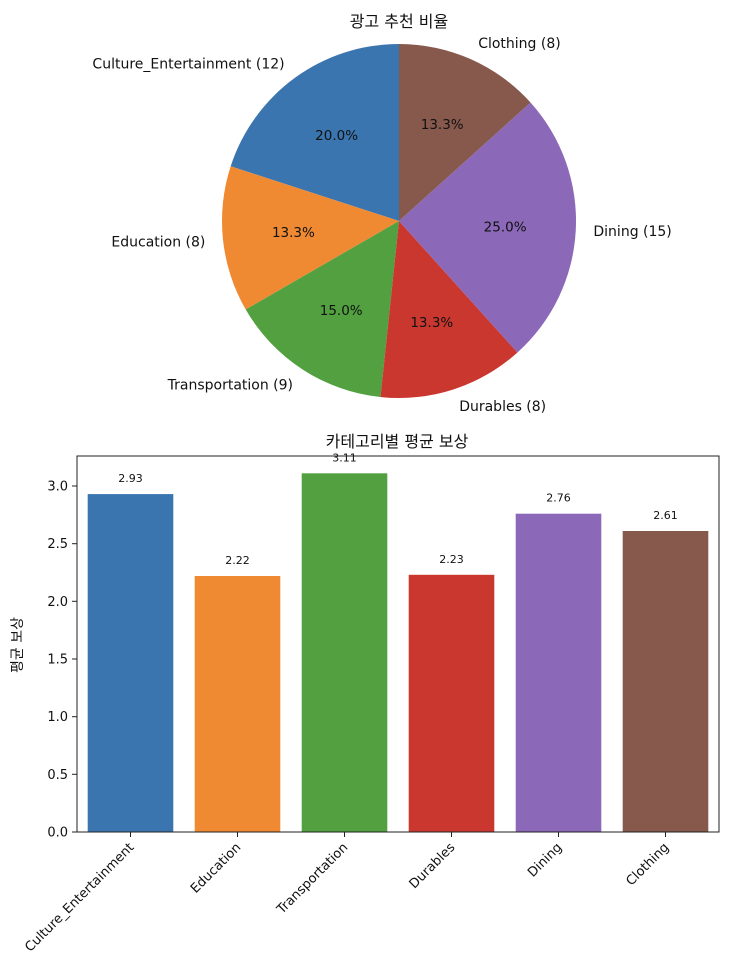 The width and height of the screenshot is (744, 978). Describe the element at coordinates (465, 132) in the screenshot. I see `pie-slice-clothing` at that location.